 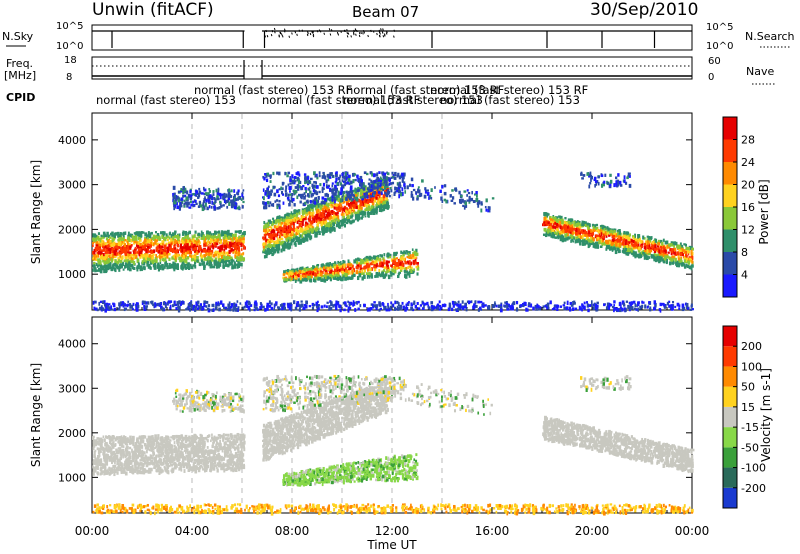 I want to click on cpid-segment-3: normal (fast stereo) 153 RF, so click(x=341, y=100).